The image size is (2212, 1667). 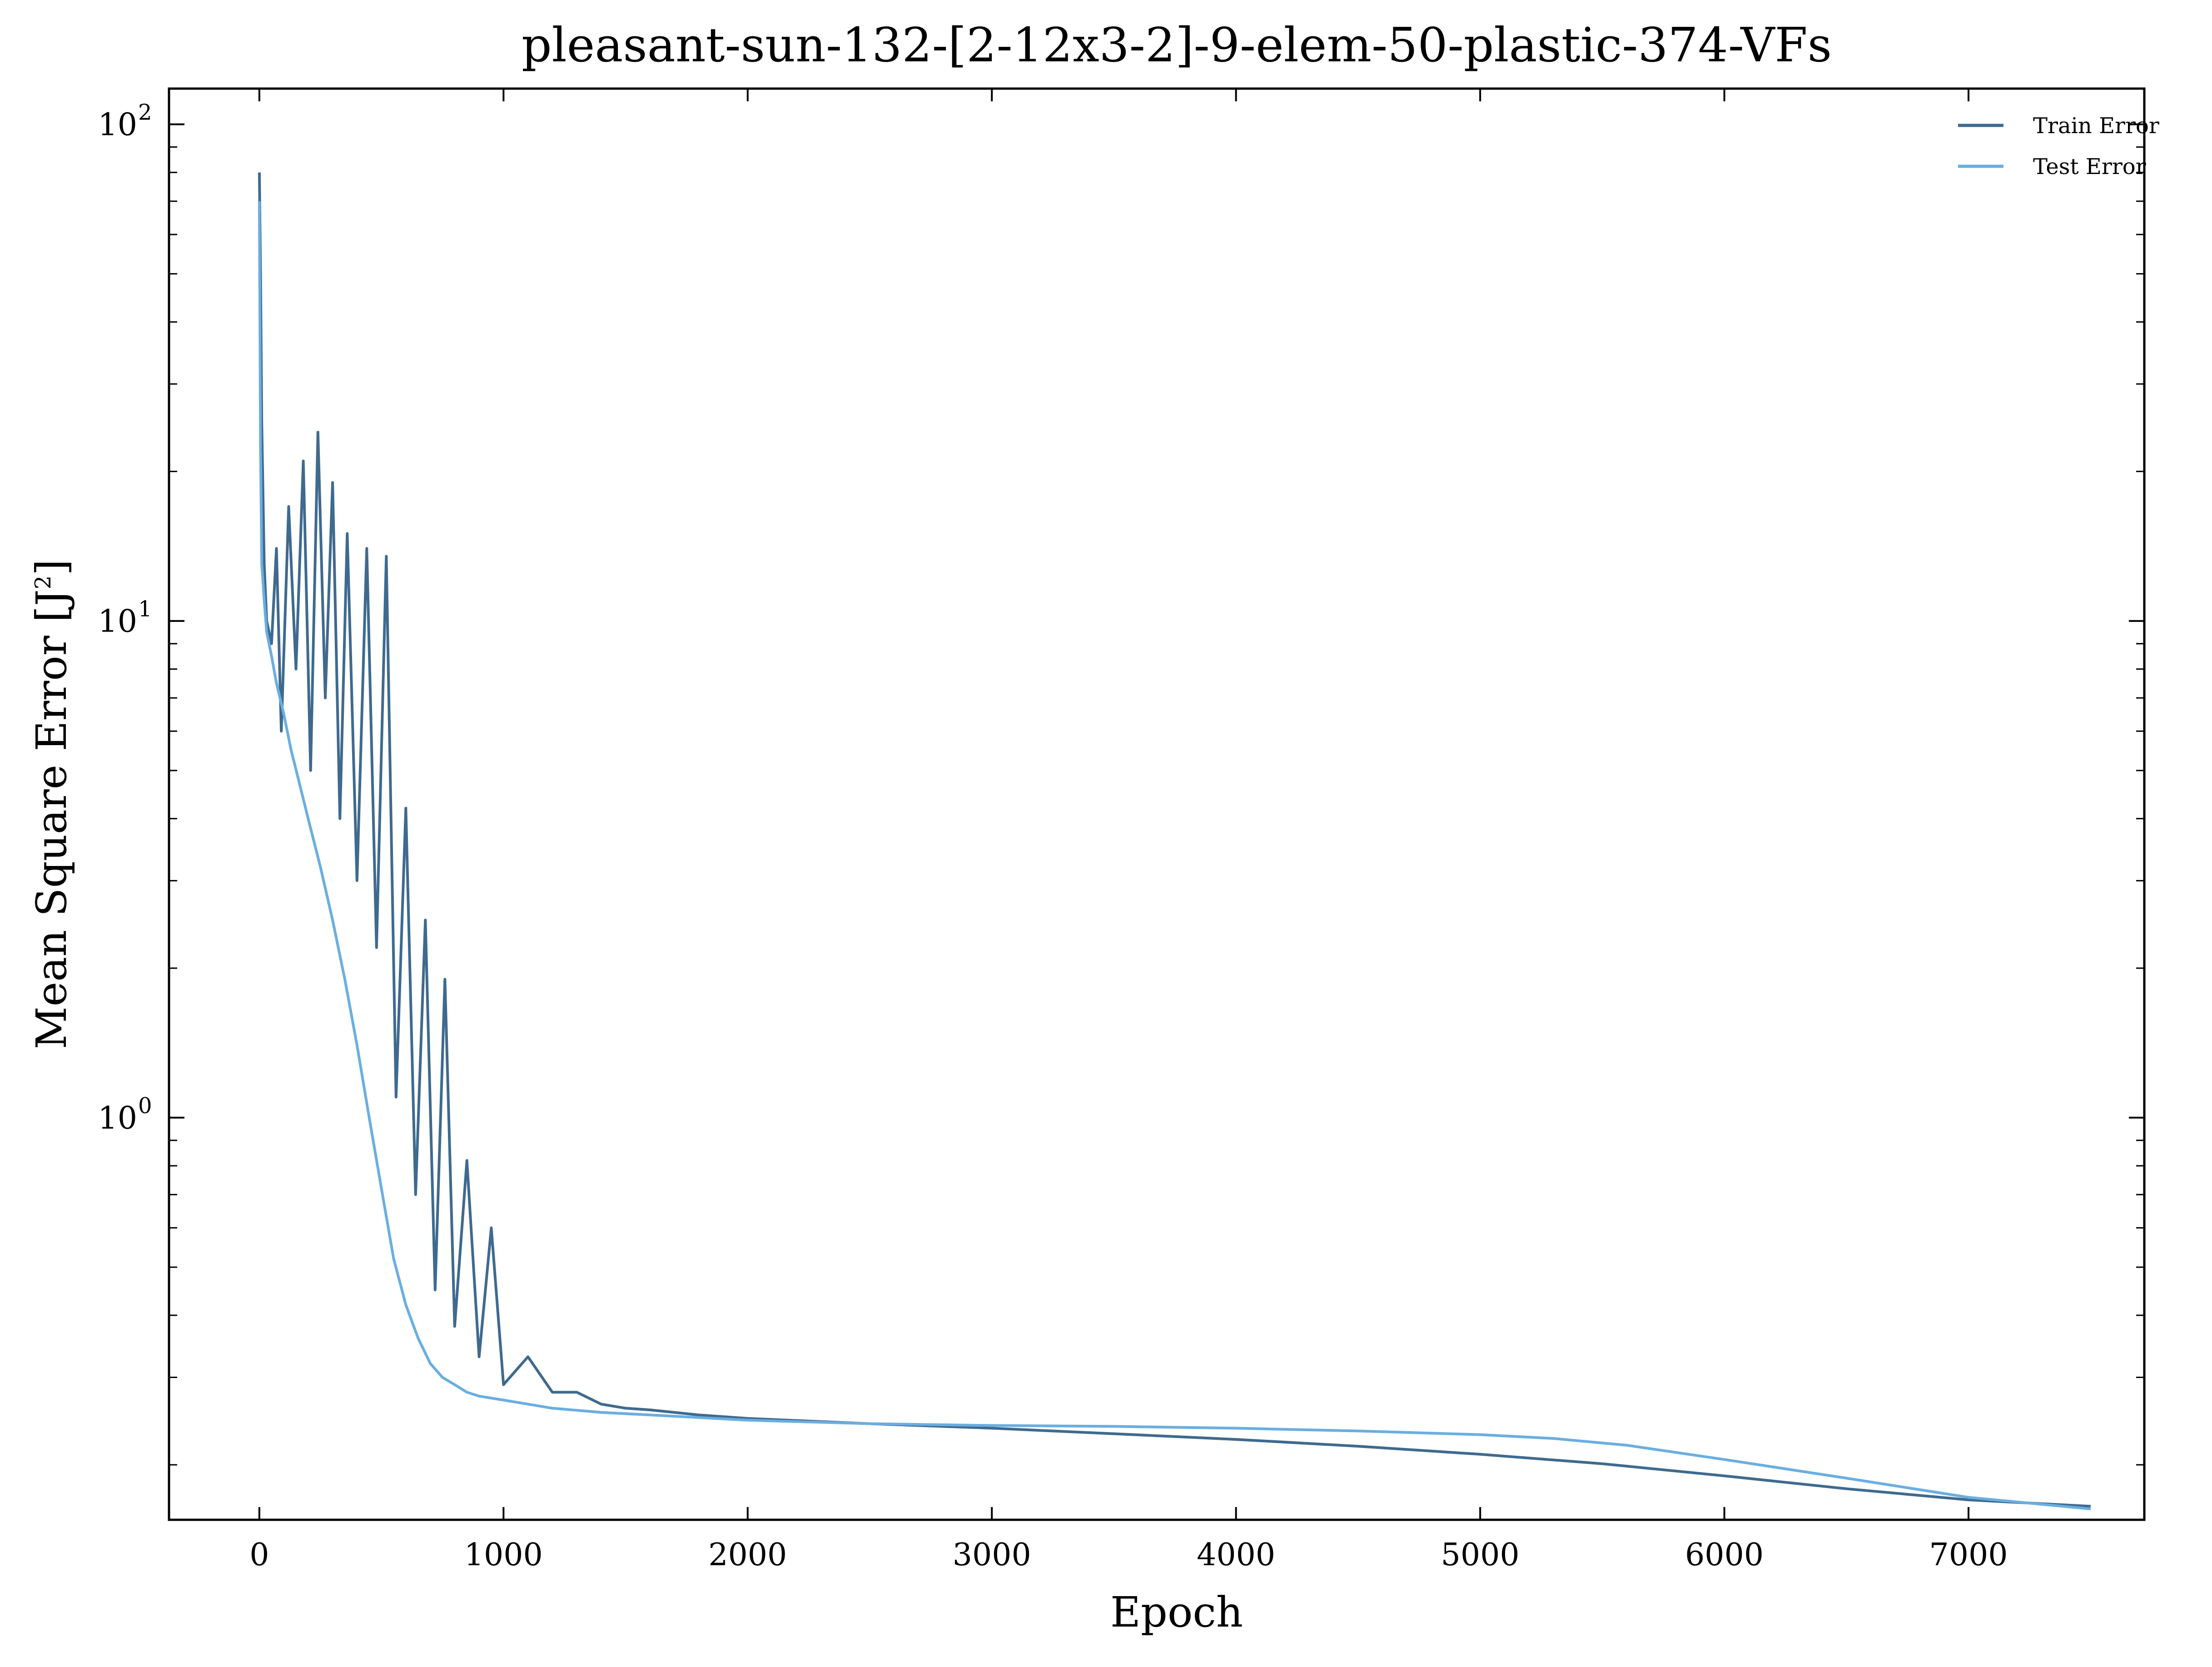 What do you see at coordinates (51, 819) in the screenshot?
I see `y-axis-label-main: Mean Square Error [J` at bounding box center [51, 819].